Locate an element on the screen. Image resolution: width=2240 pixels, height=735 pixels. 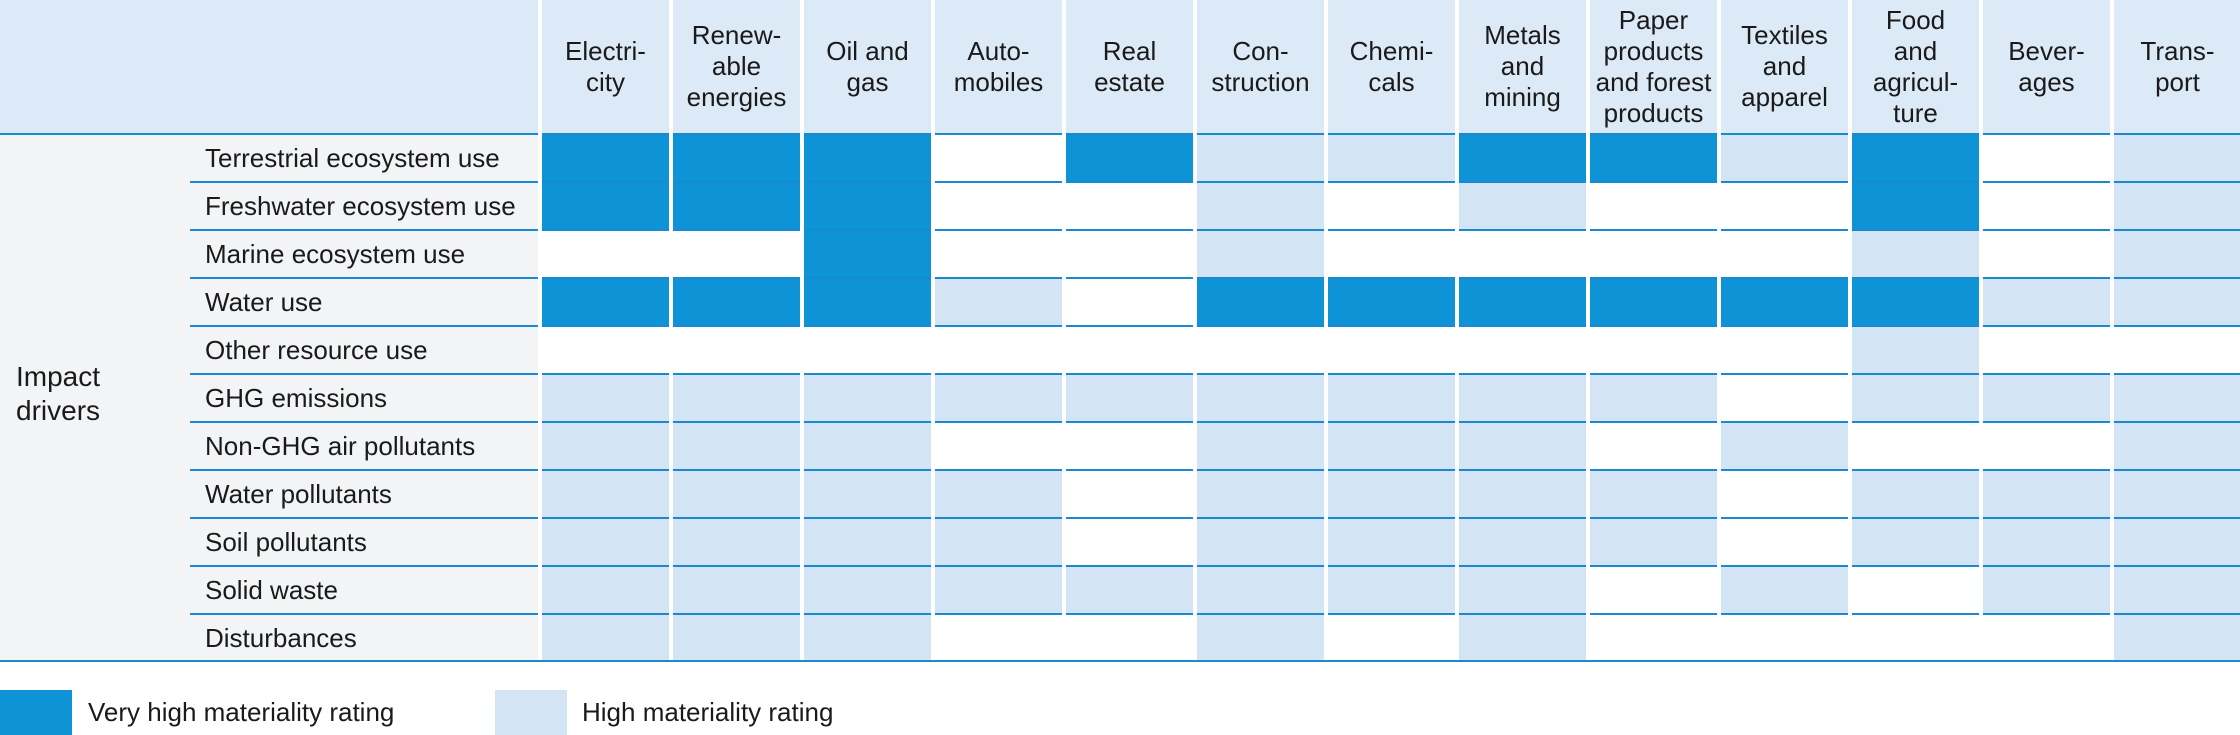
column-header: Auto- mobiles is located at coordinates (998, 66).